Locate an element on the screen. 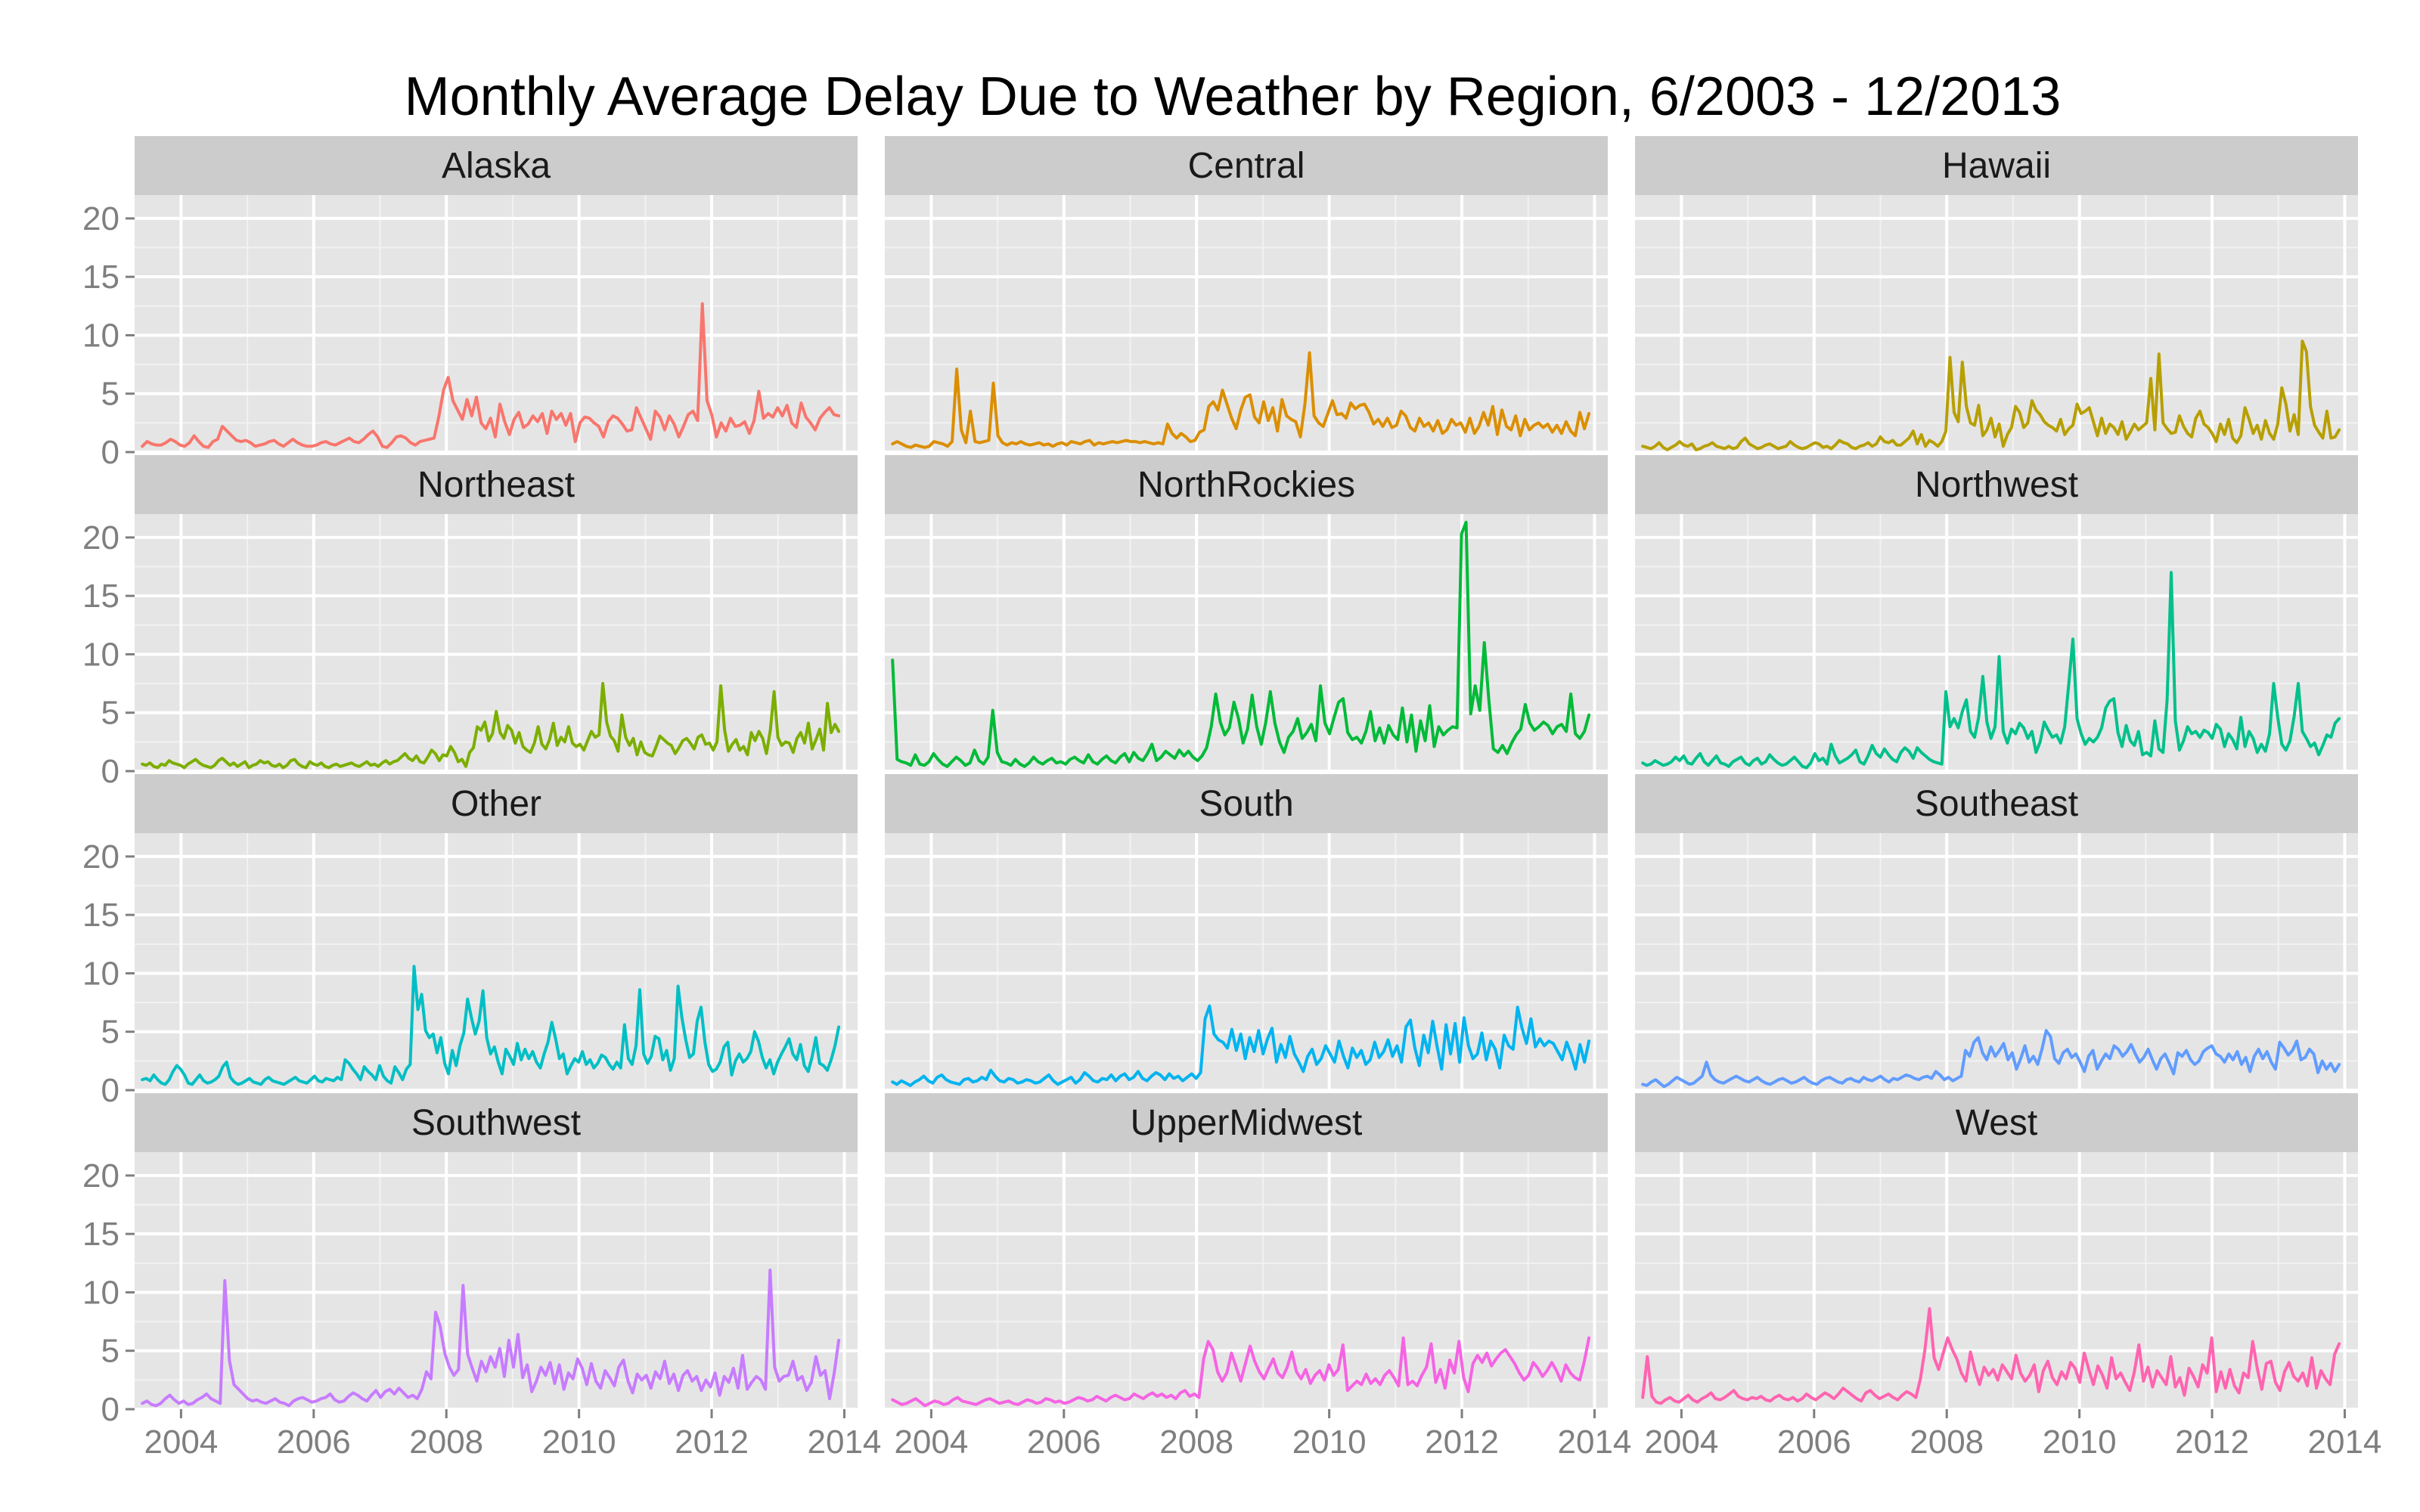 The height and width of the screenshot is (1512, 2420). facet-panel: Central is located at coordinates (1246, 295).